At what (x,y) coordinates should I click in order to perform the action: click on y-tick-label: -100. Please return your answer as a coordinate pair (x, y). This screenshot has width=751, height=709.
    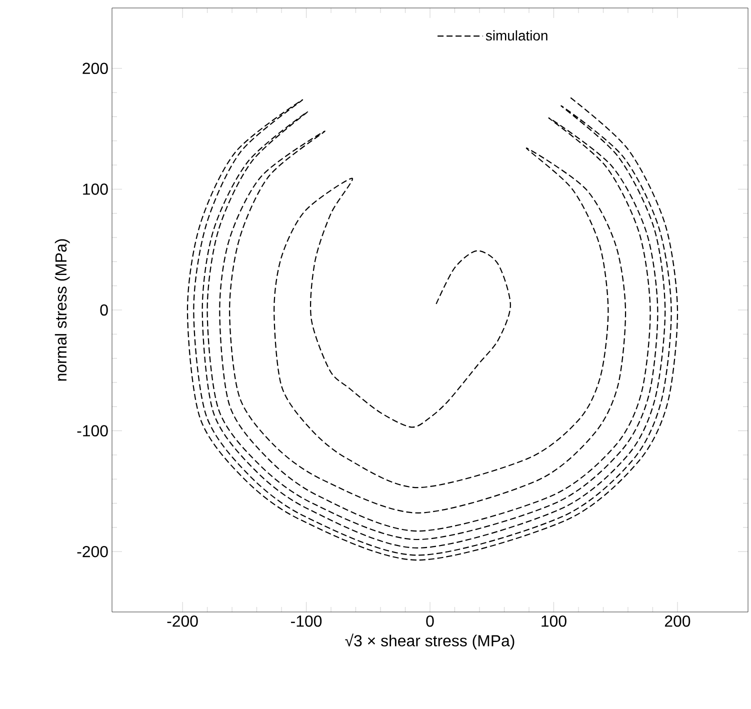
    Looking at the image, I should click on (92, 430).